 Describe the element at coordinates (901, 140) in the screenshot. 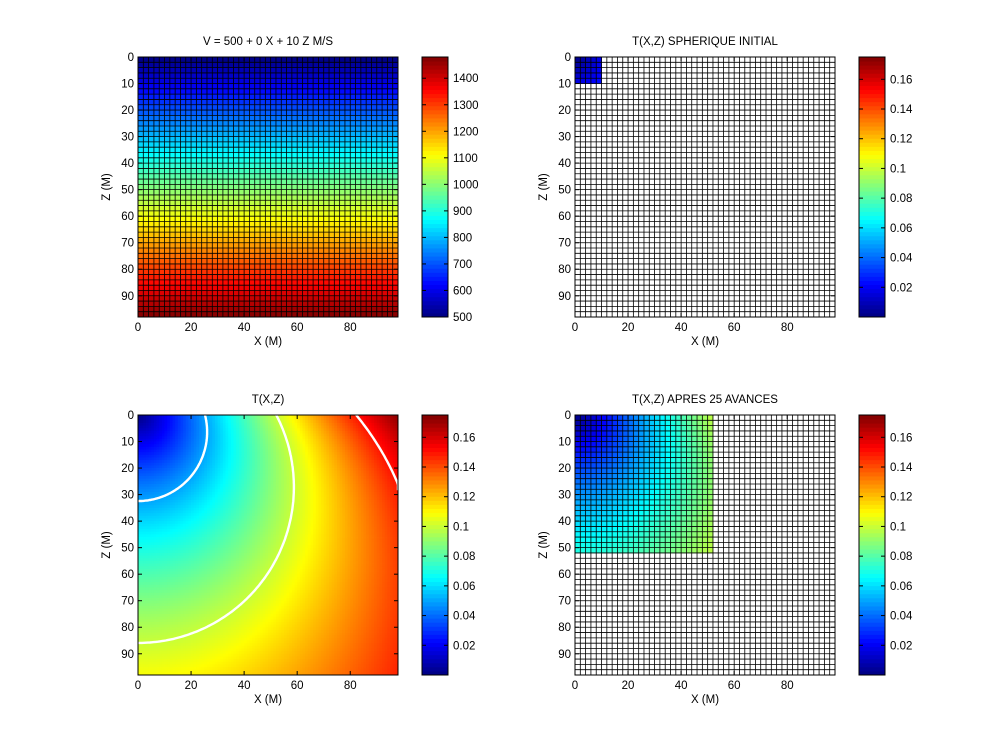

I see `colorbar-tick-label: 0.12` at that location.